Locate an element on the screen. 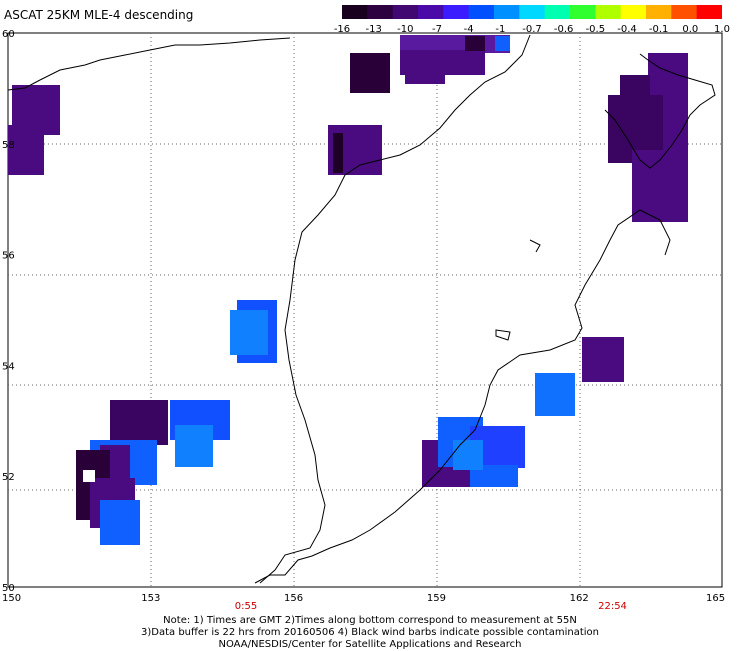 Image resolution: width=740 pixels, height=651 pixels. x-tick-label: 150 is located at coordinates (11, 598).